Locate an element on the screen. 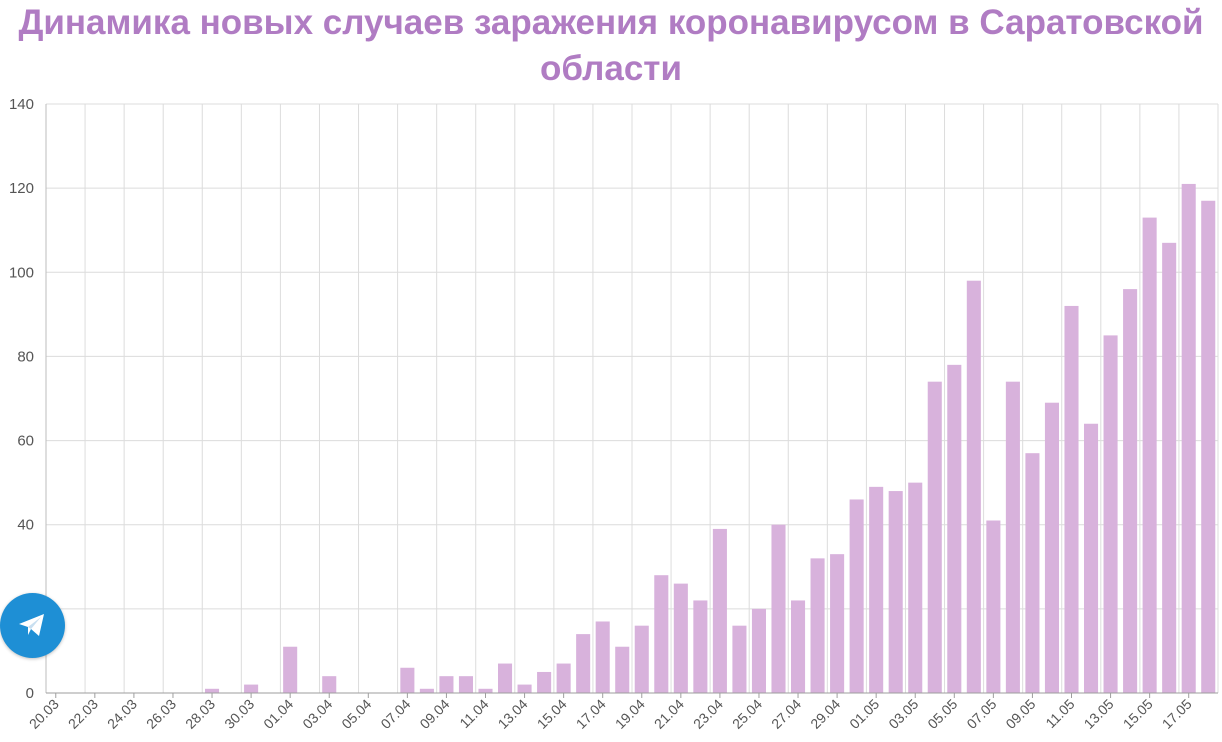  x-tick-label: 09.04 is located at coordinates (434, 714).